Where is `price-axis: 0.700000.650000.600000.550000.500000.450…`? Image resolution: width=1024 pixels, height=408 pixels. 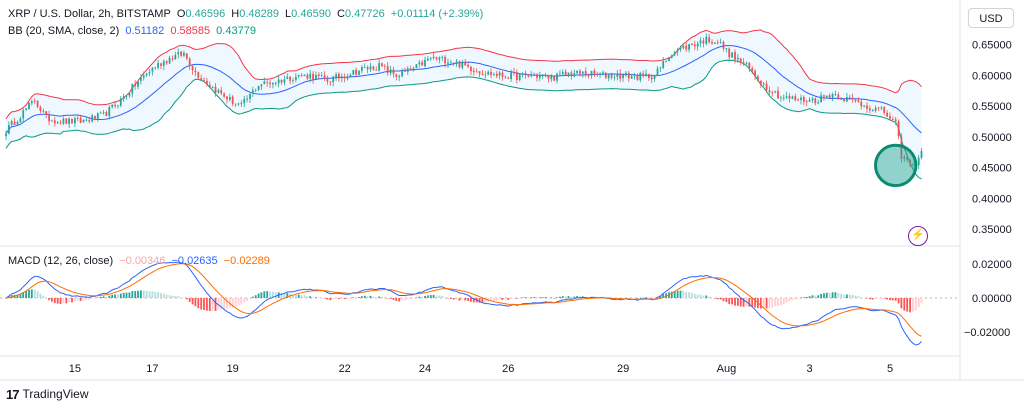
price-axis: 0.700000.650000.600000.550000.500000.450… is located at coordinates (992, 122).